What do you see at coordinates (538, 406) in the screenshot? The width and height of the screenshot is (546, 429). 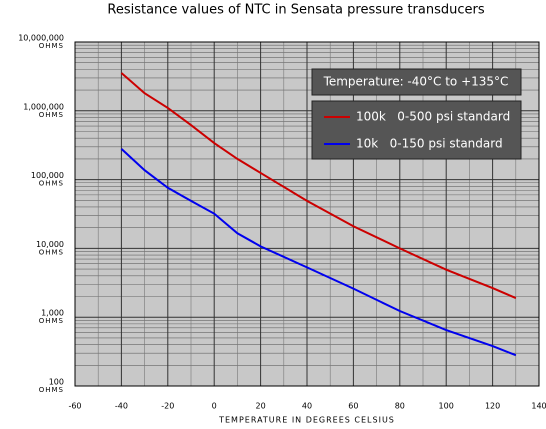 I see `x-tick-label: 140` at bounding box center [538, 406].